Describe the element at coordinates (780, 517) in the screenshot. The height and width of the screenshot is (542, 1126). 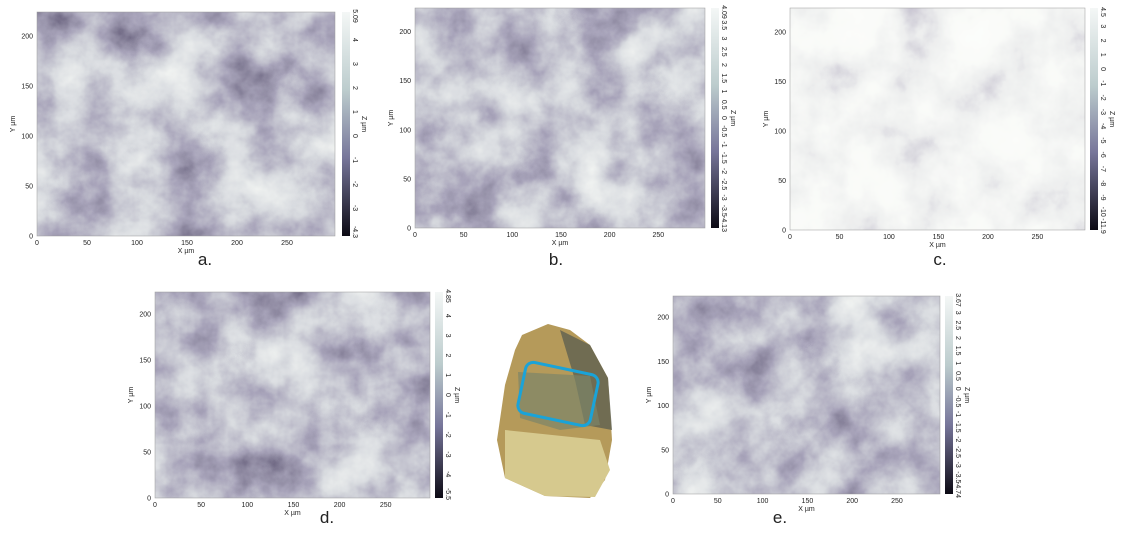
I see `panel-label: e.` at that location.